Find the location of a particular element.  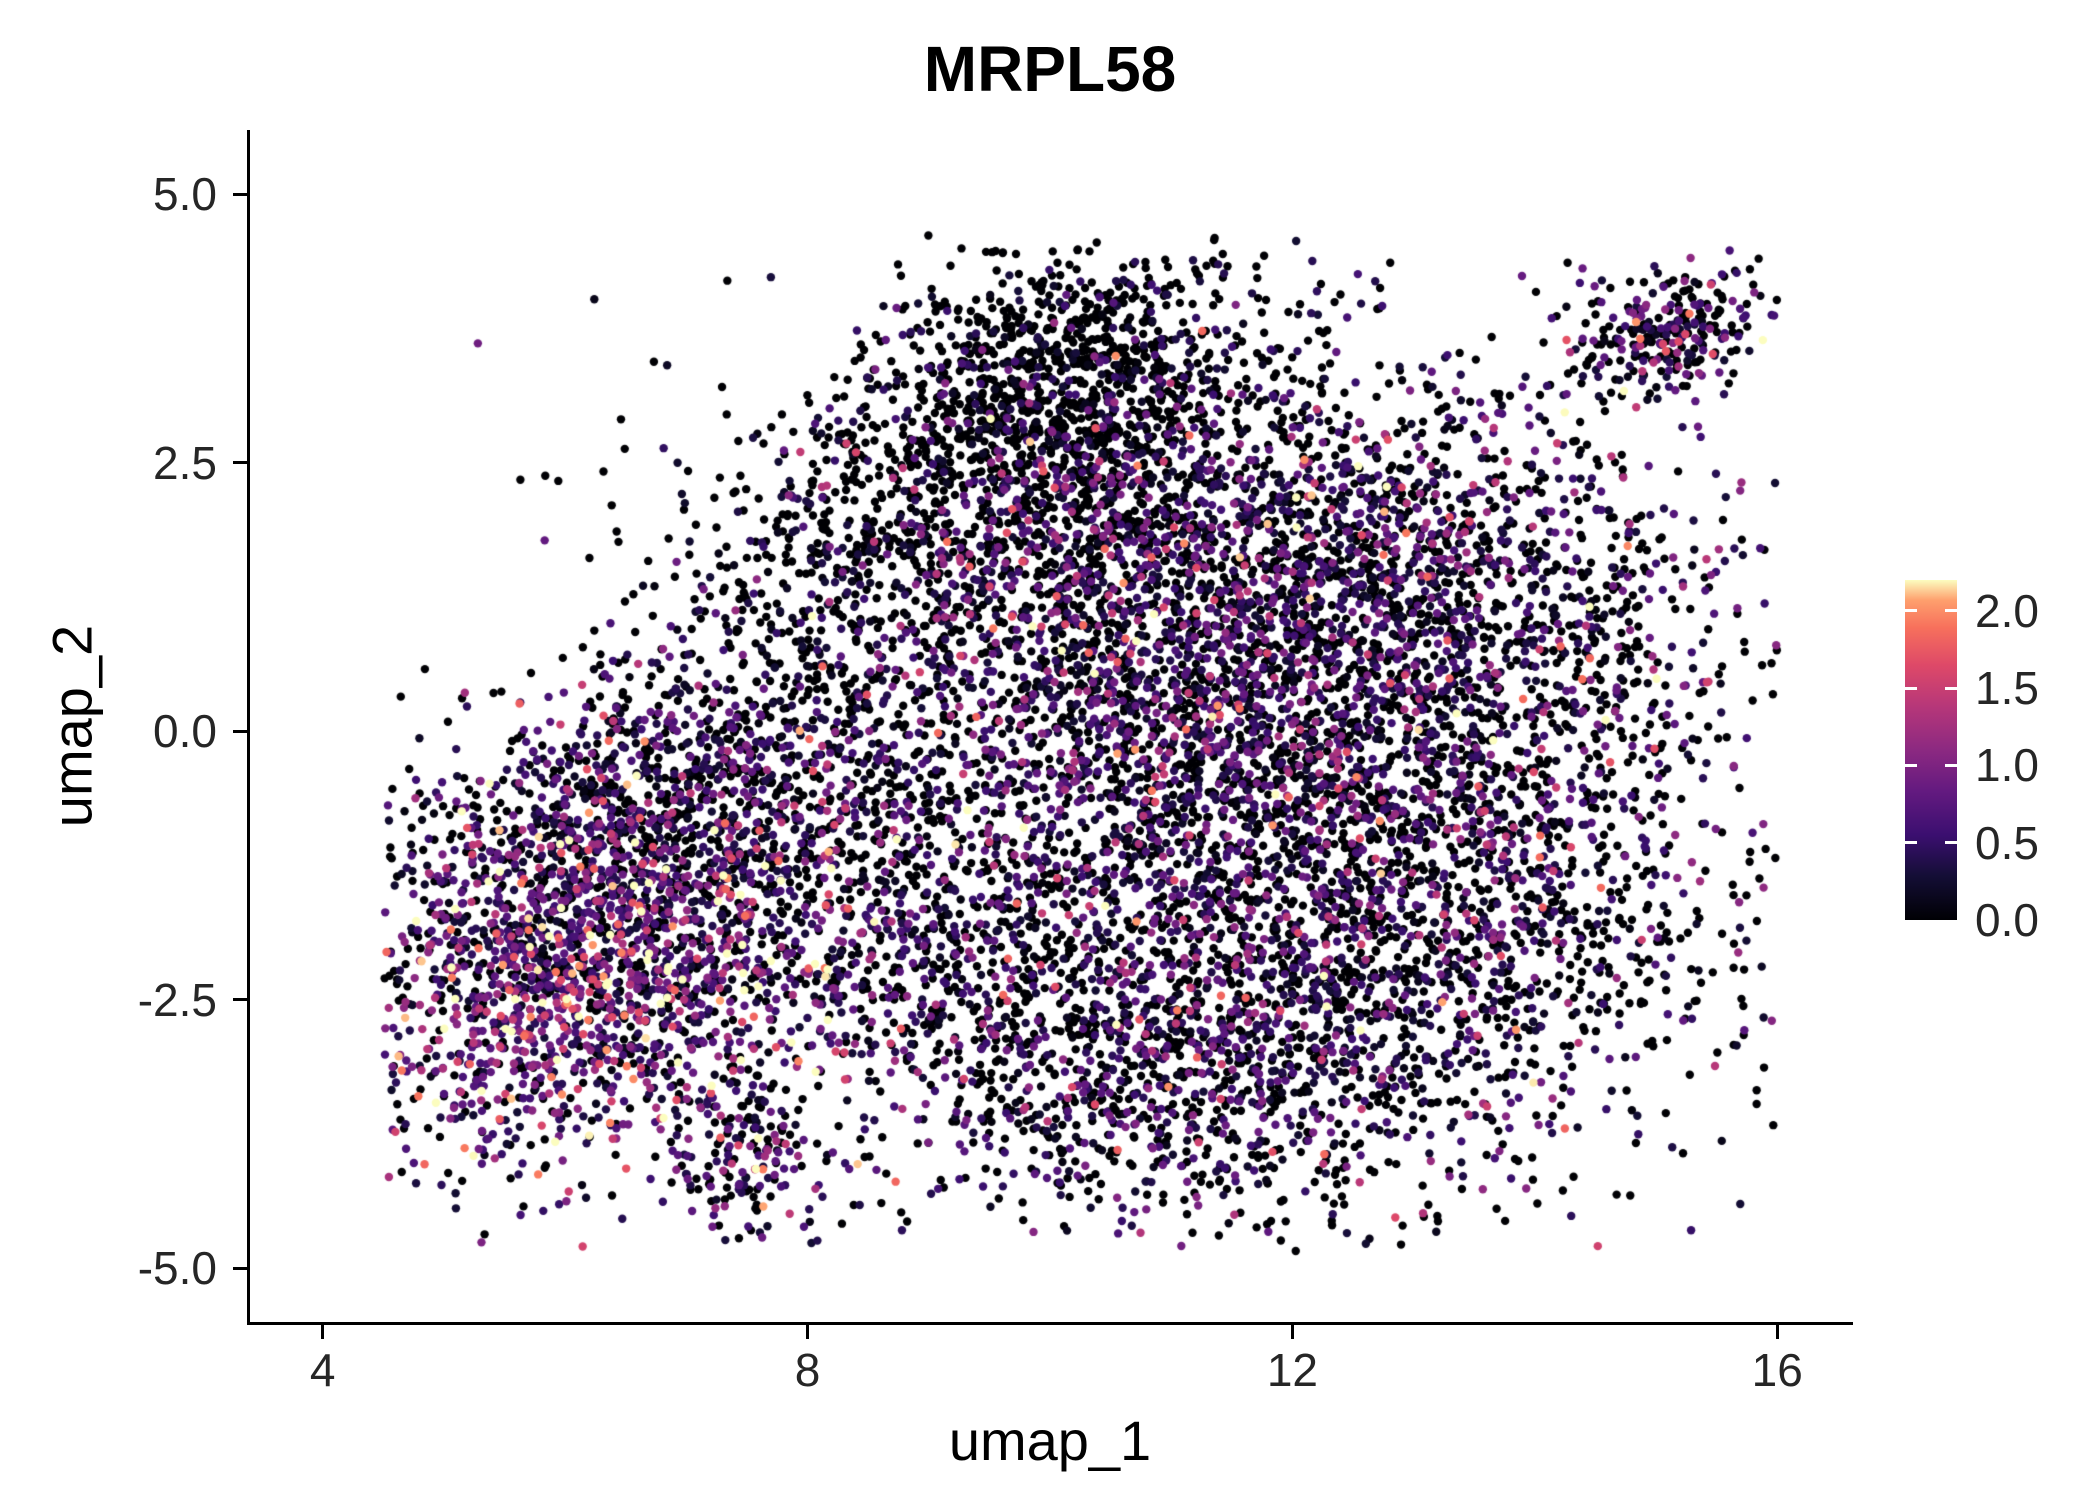

y-tick-label: 5.0 is located at coordinates (185, 194).